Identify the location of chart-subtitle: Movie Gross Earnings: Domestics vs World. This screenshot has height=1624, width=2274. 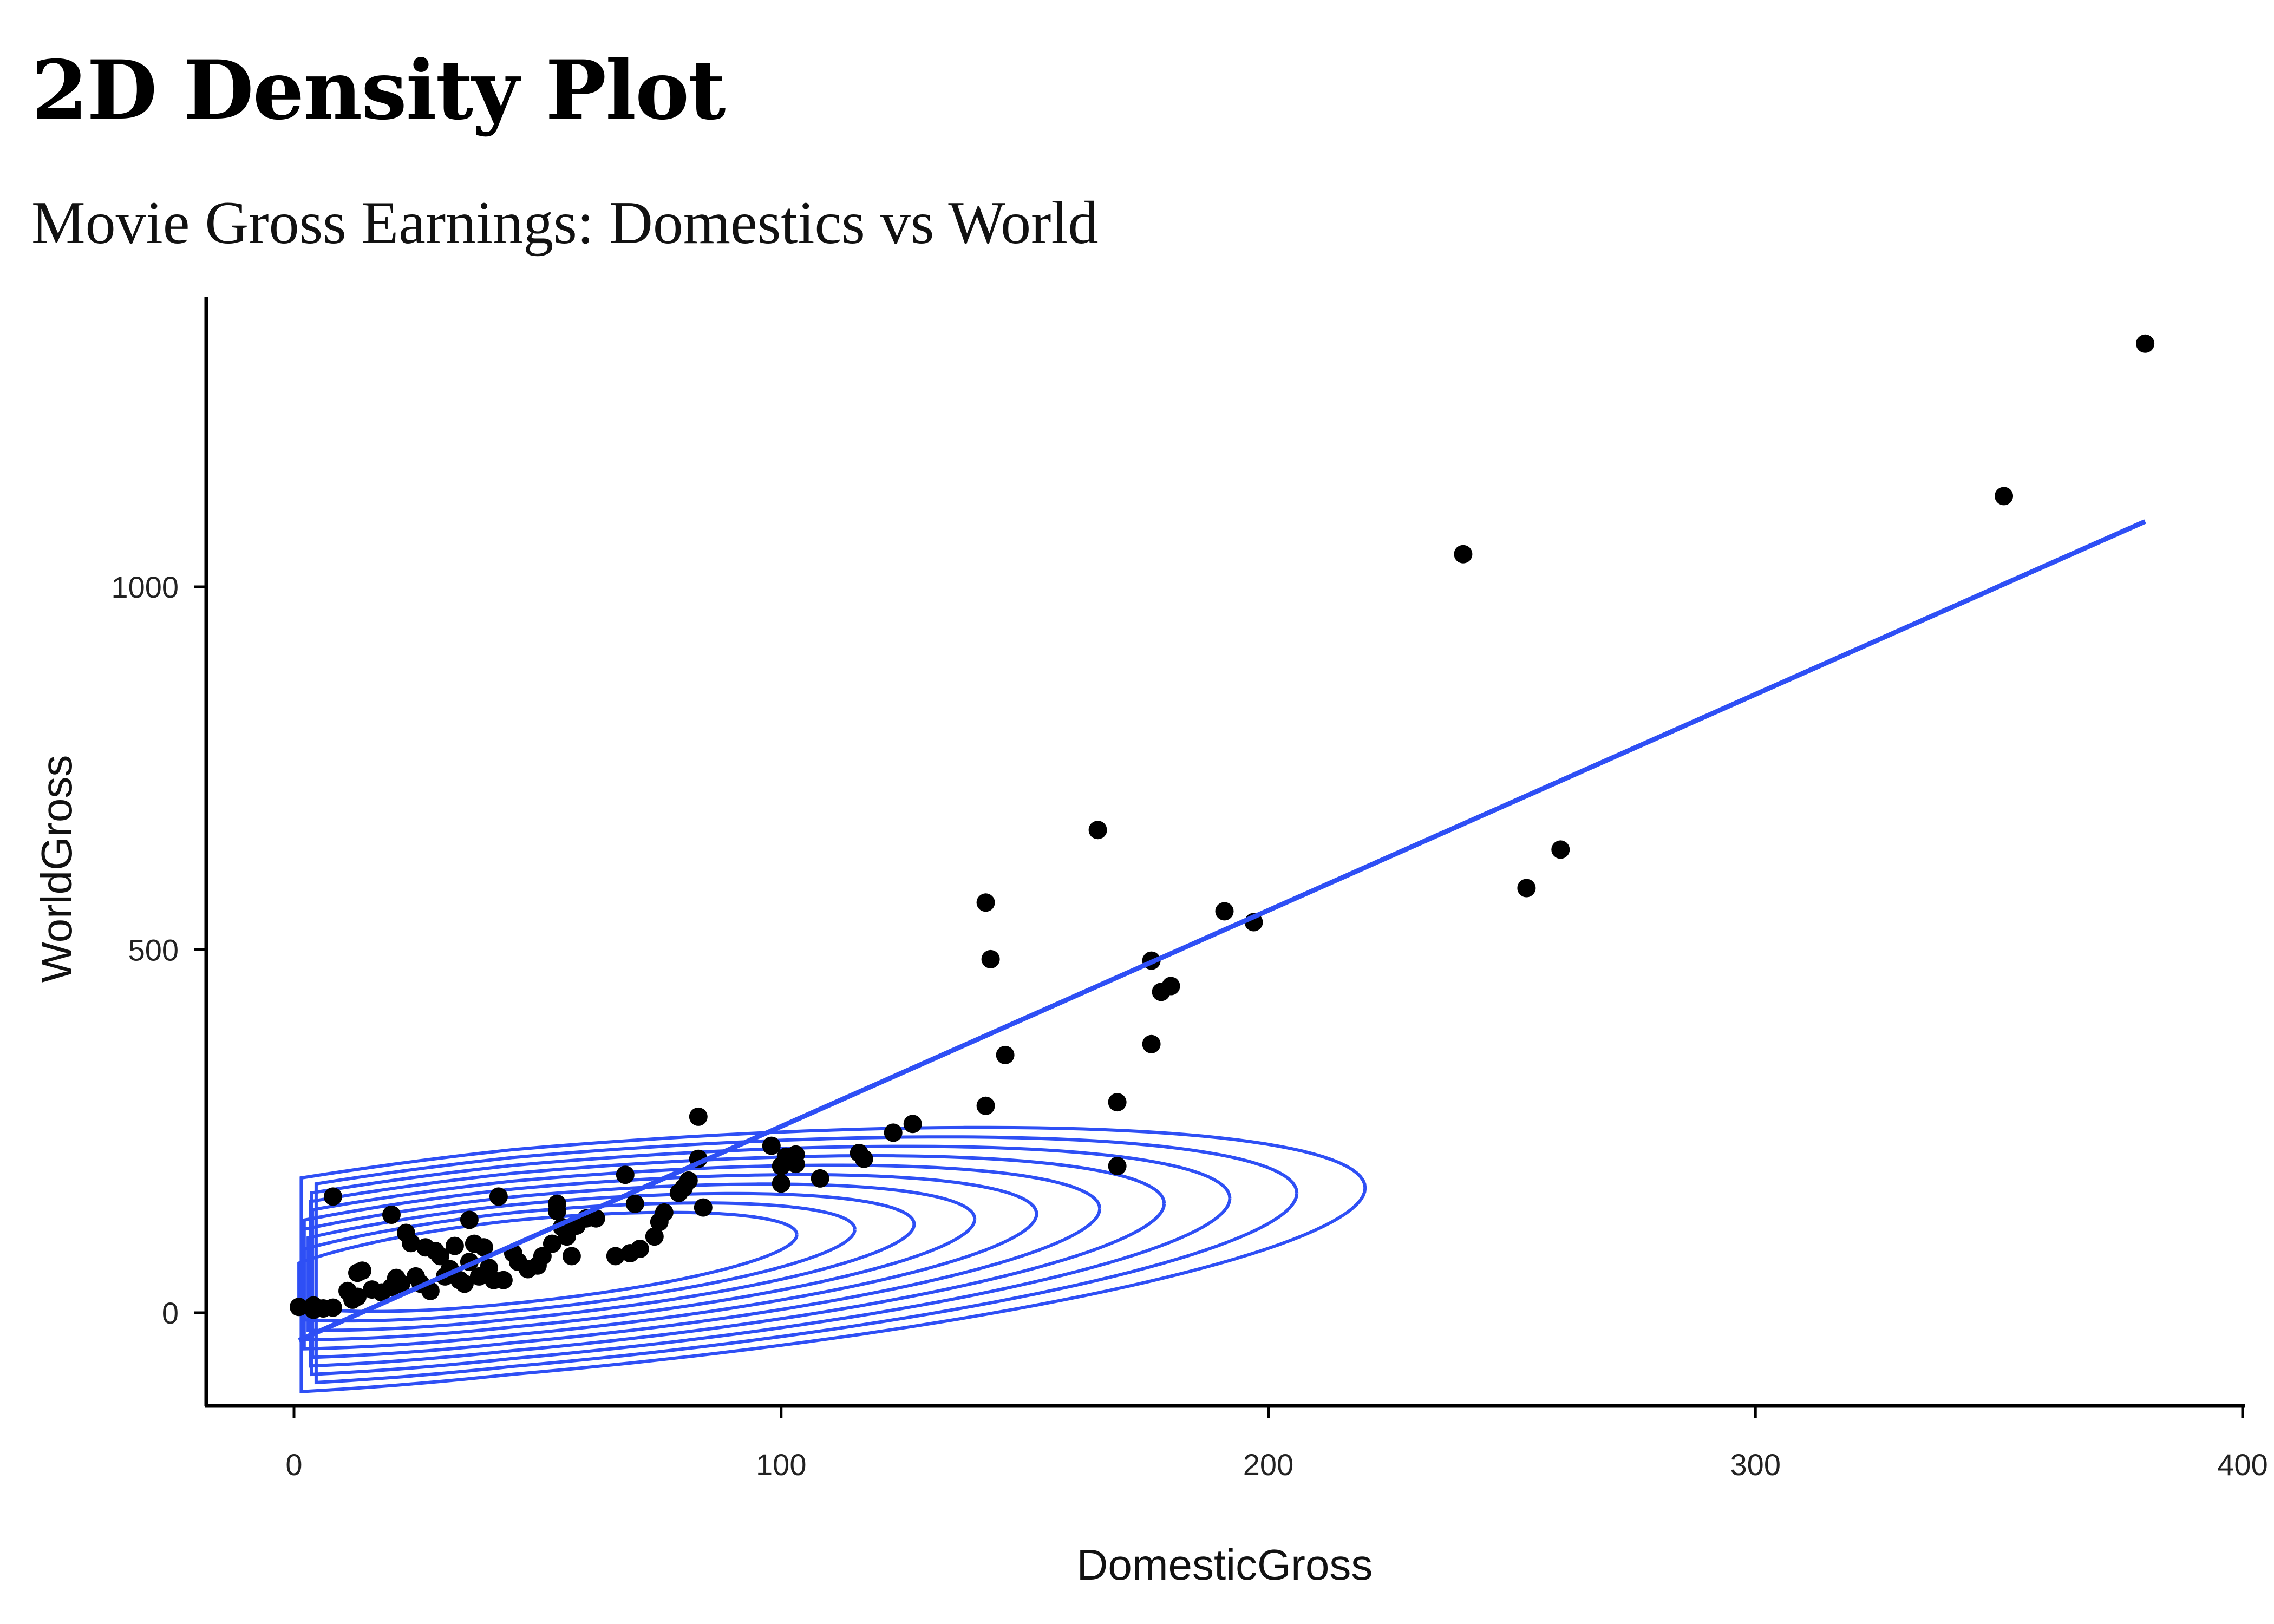
(565, 223).